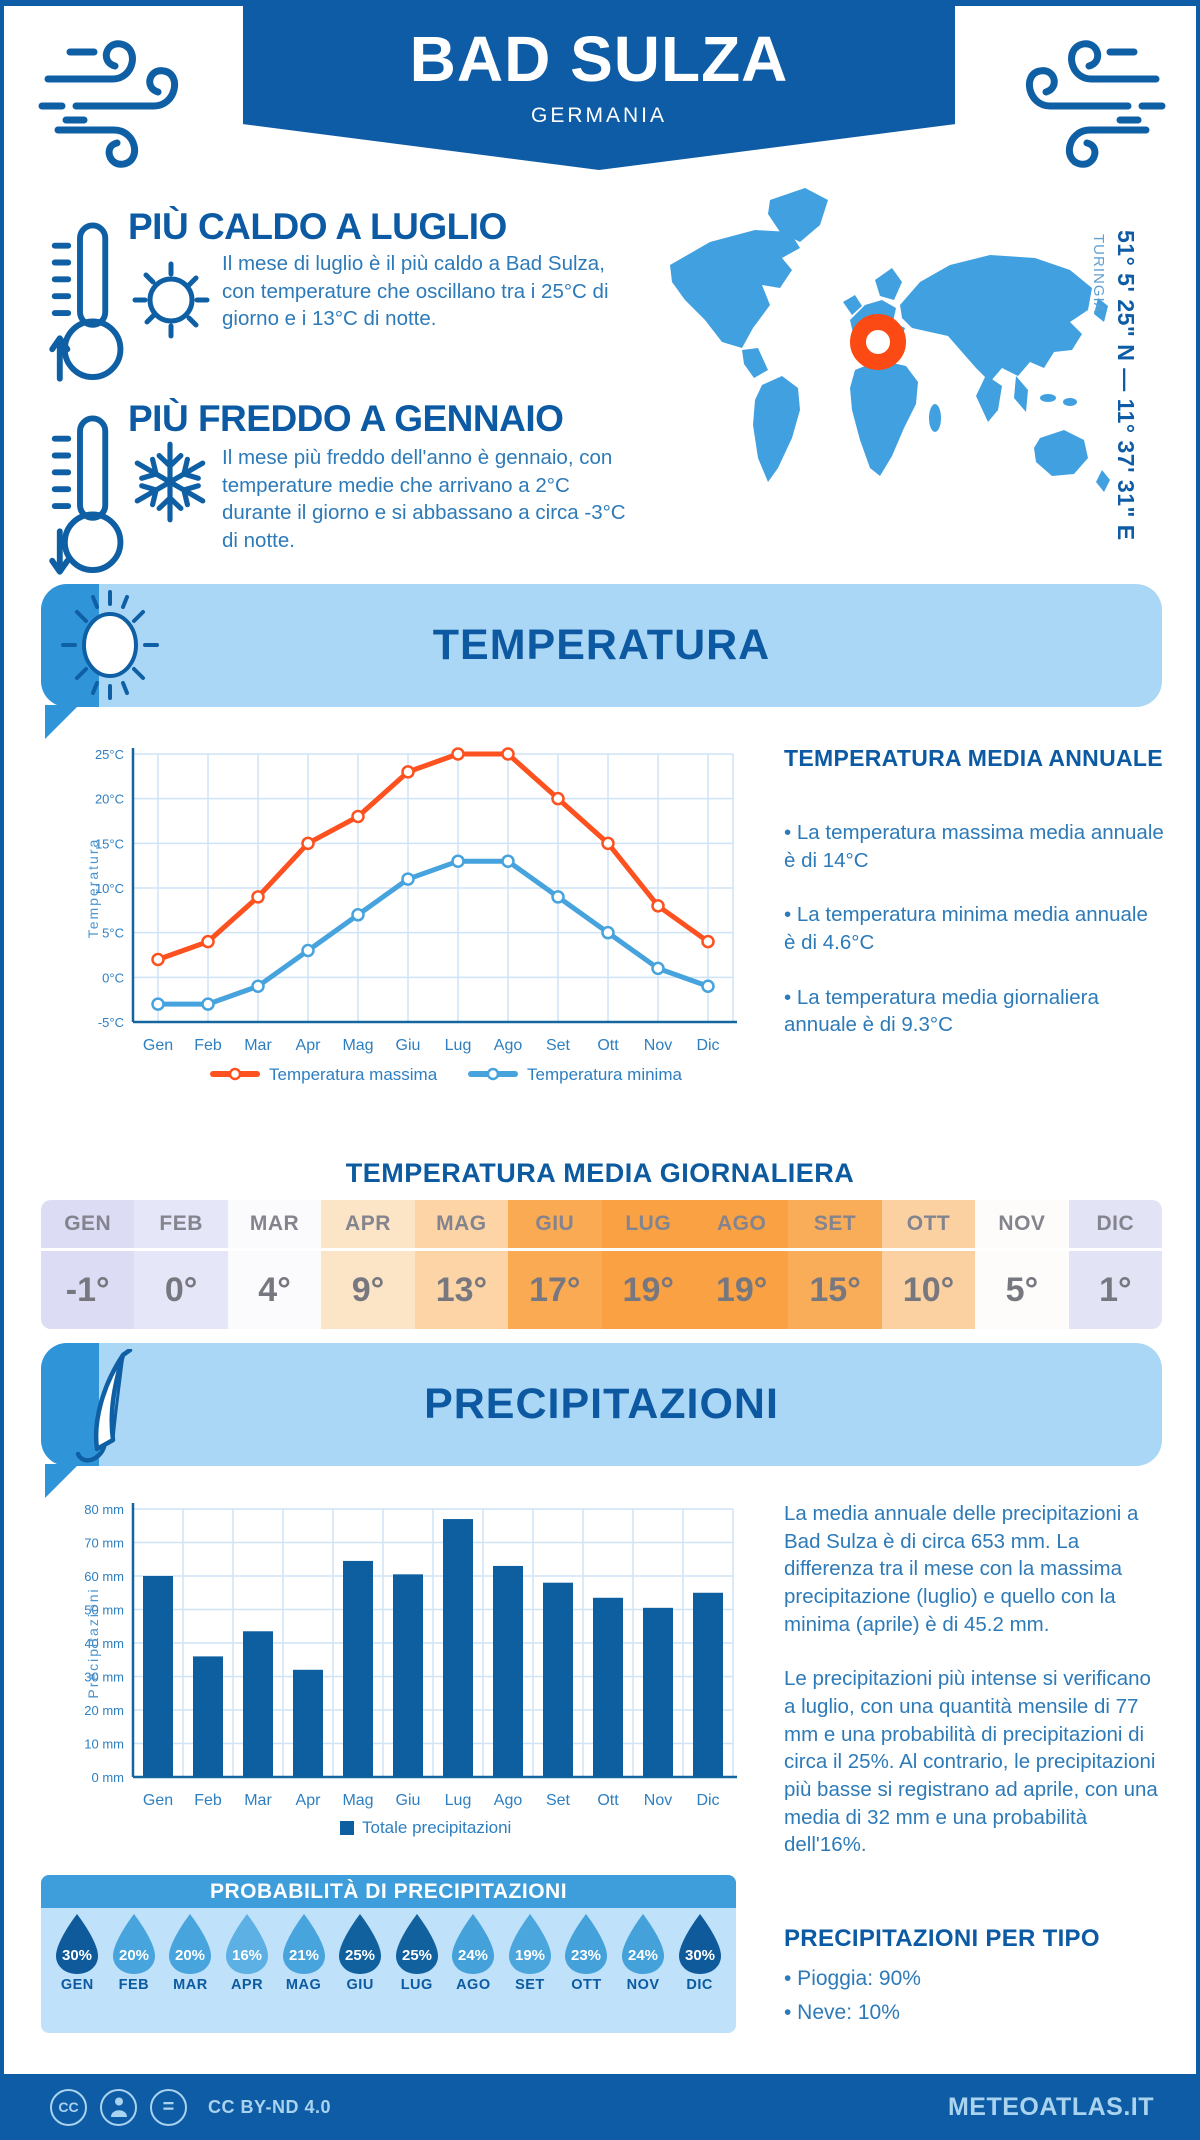 The height and width of the screenshot is (2140, 1200). Describe the element at coordinates (113, 977) in the screenshot. I see `svg-text: 0°C` at that location.